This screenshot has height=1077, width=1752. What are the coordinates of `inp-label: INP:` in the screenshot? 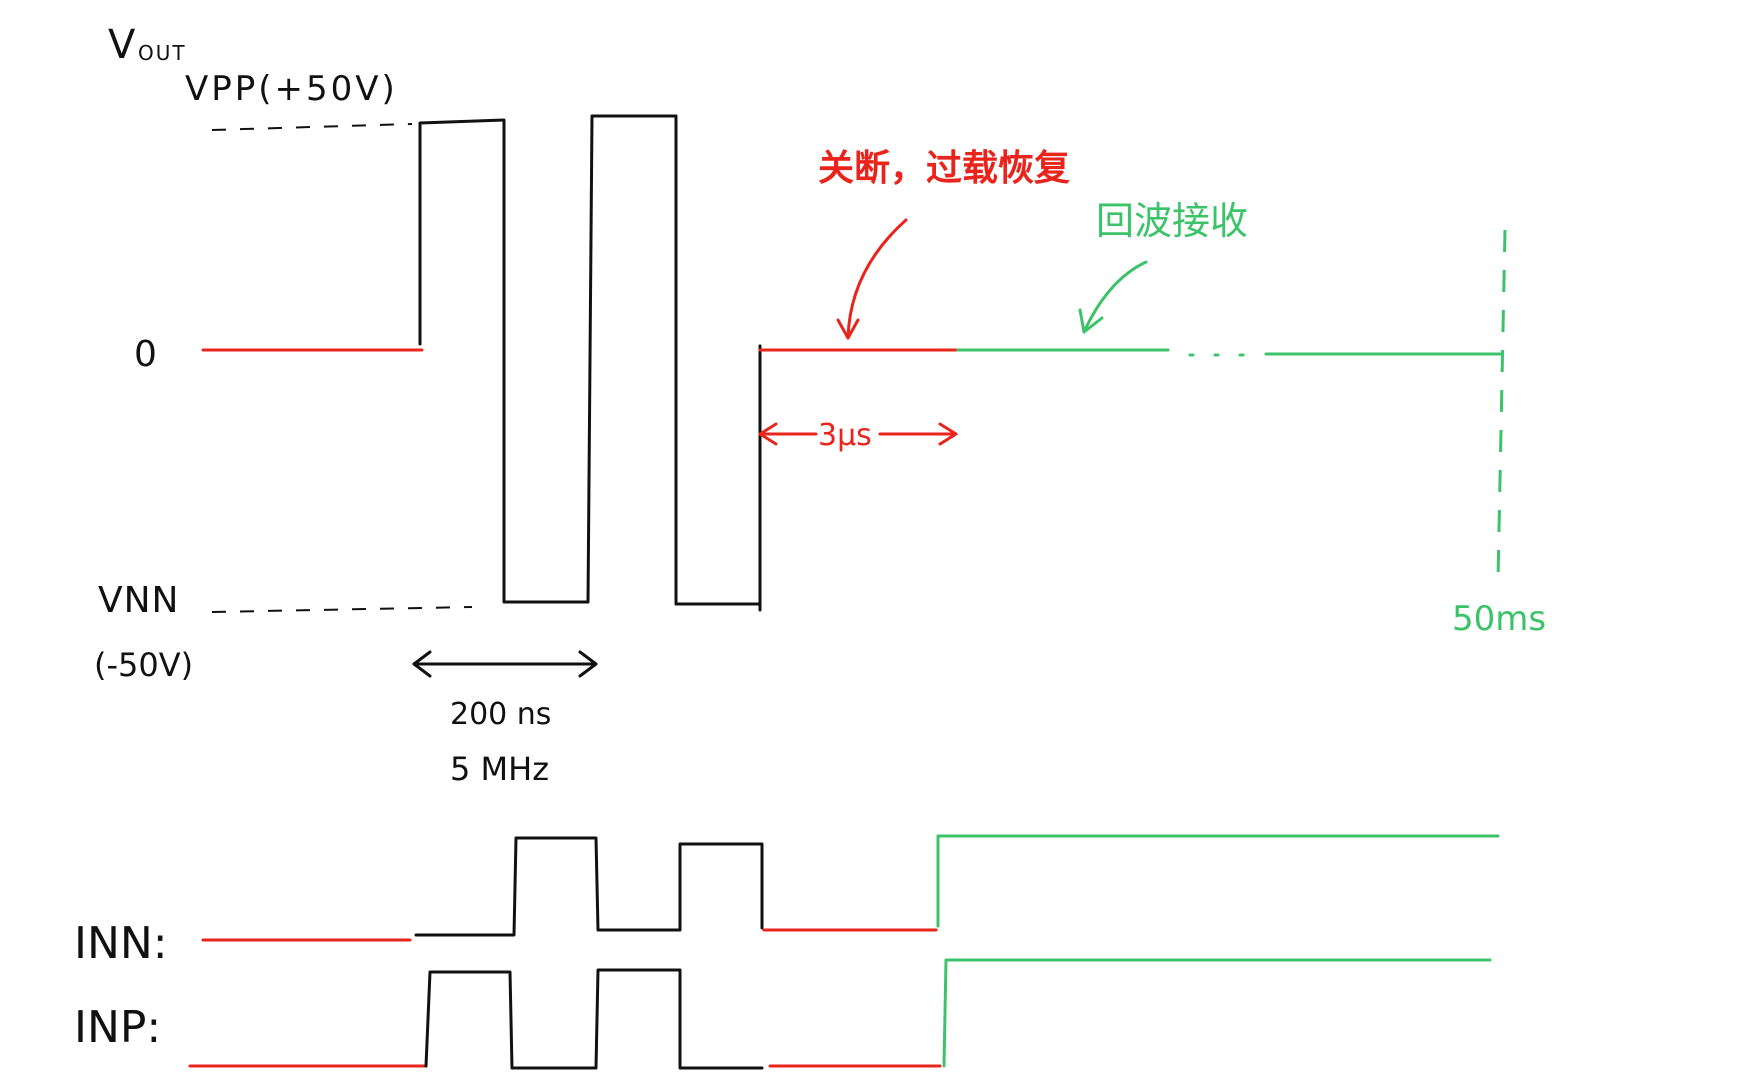 It's located at (117, 1027).